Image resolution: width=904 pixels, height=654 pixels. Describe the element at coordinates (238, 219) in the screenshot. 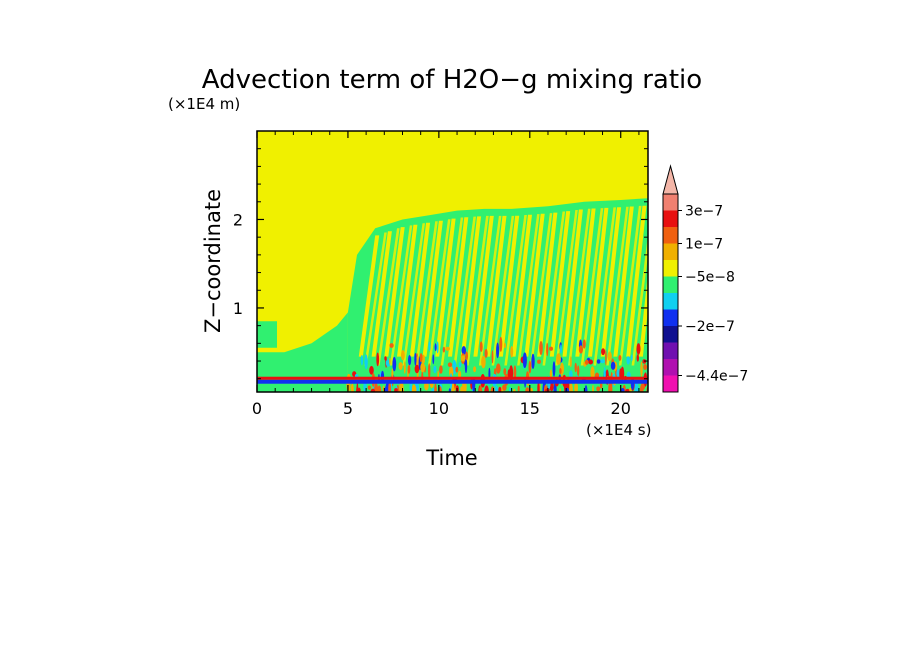

I see `y-tick-label: 2` at that location.